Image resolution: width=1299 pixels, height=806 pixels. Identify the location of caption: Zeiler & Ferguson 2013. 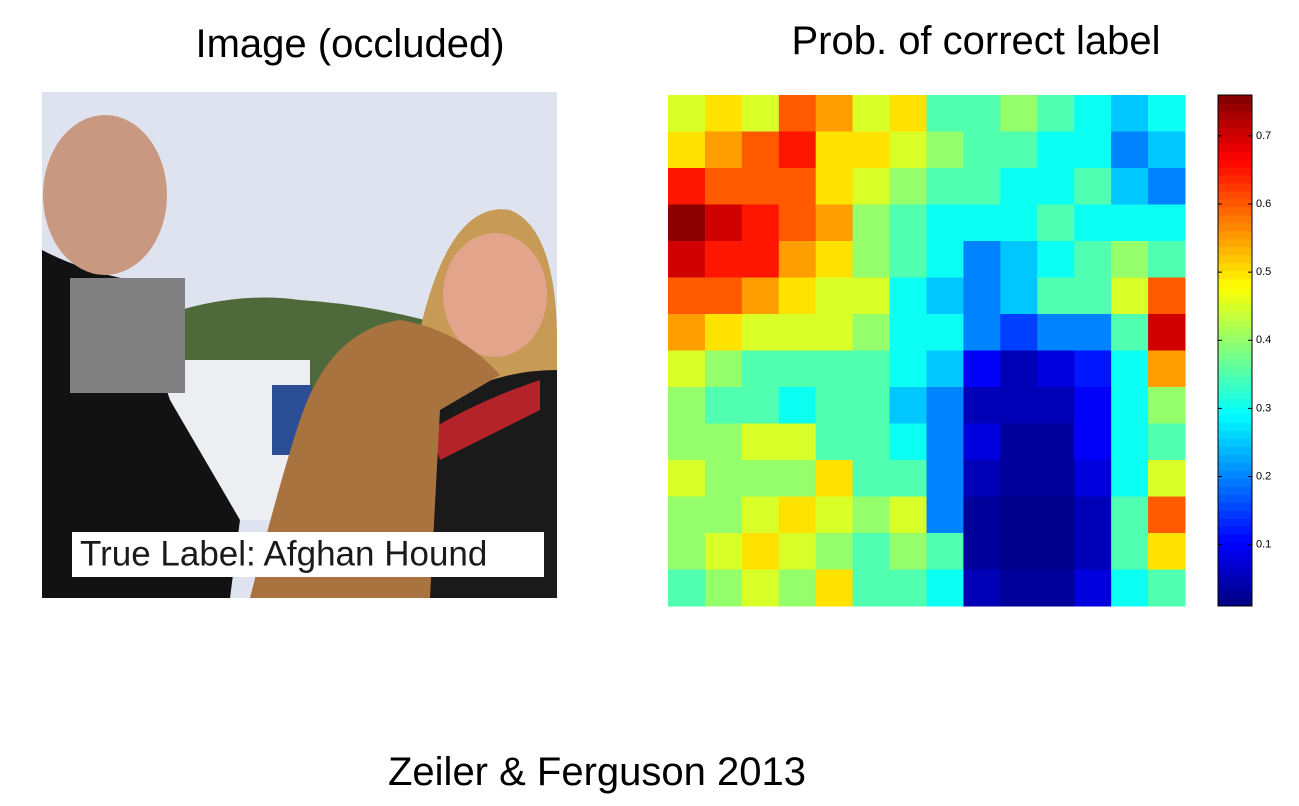
(597, 772).